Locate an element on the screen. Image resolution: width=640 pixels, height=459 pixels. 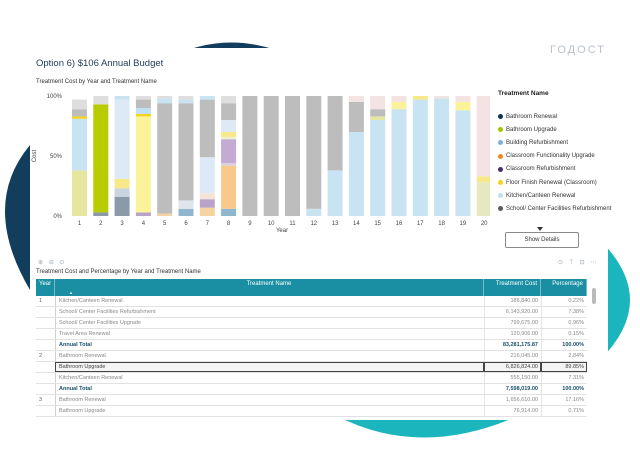
zoom-tool-icons: ⊕ ⊖ ⊙ is located at coordinates (52, 263).